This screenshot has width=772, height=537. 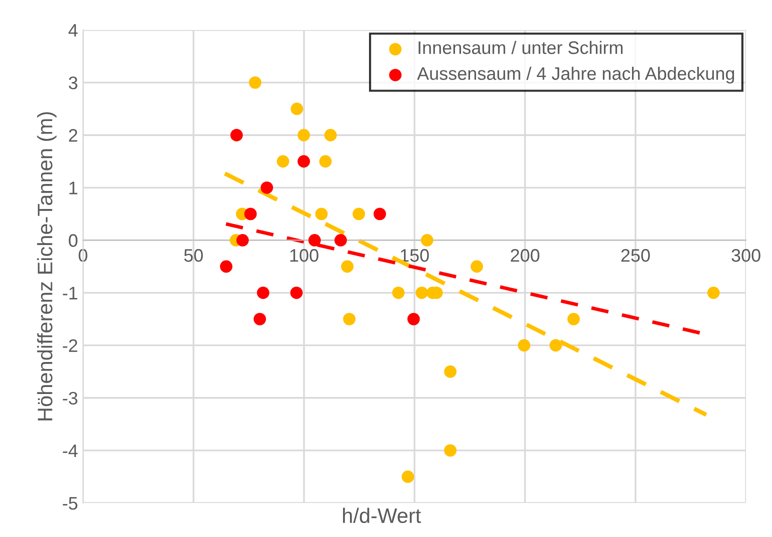 What do you see at coordinates (47, 266) in the screenshot?
I see `y-axis-title: Höhendifferenz Eiche-Tannen (m)` at bounding box center [47, 266].